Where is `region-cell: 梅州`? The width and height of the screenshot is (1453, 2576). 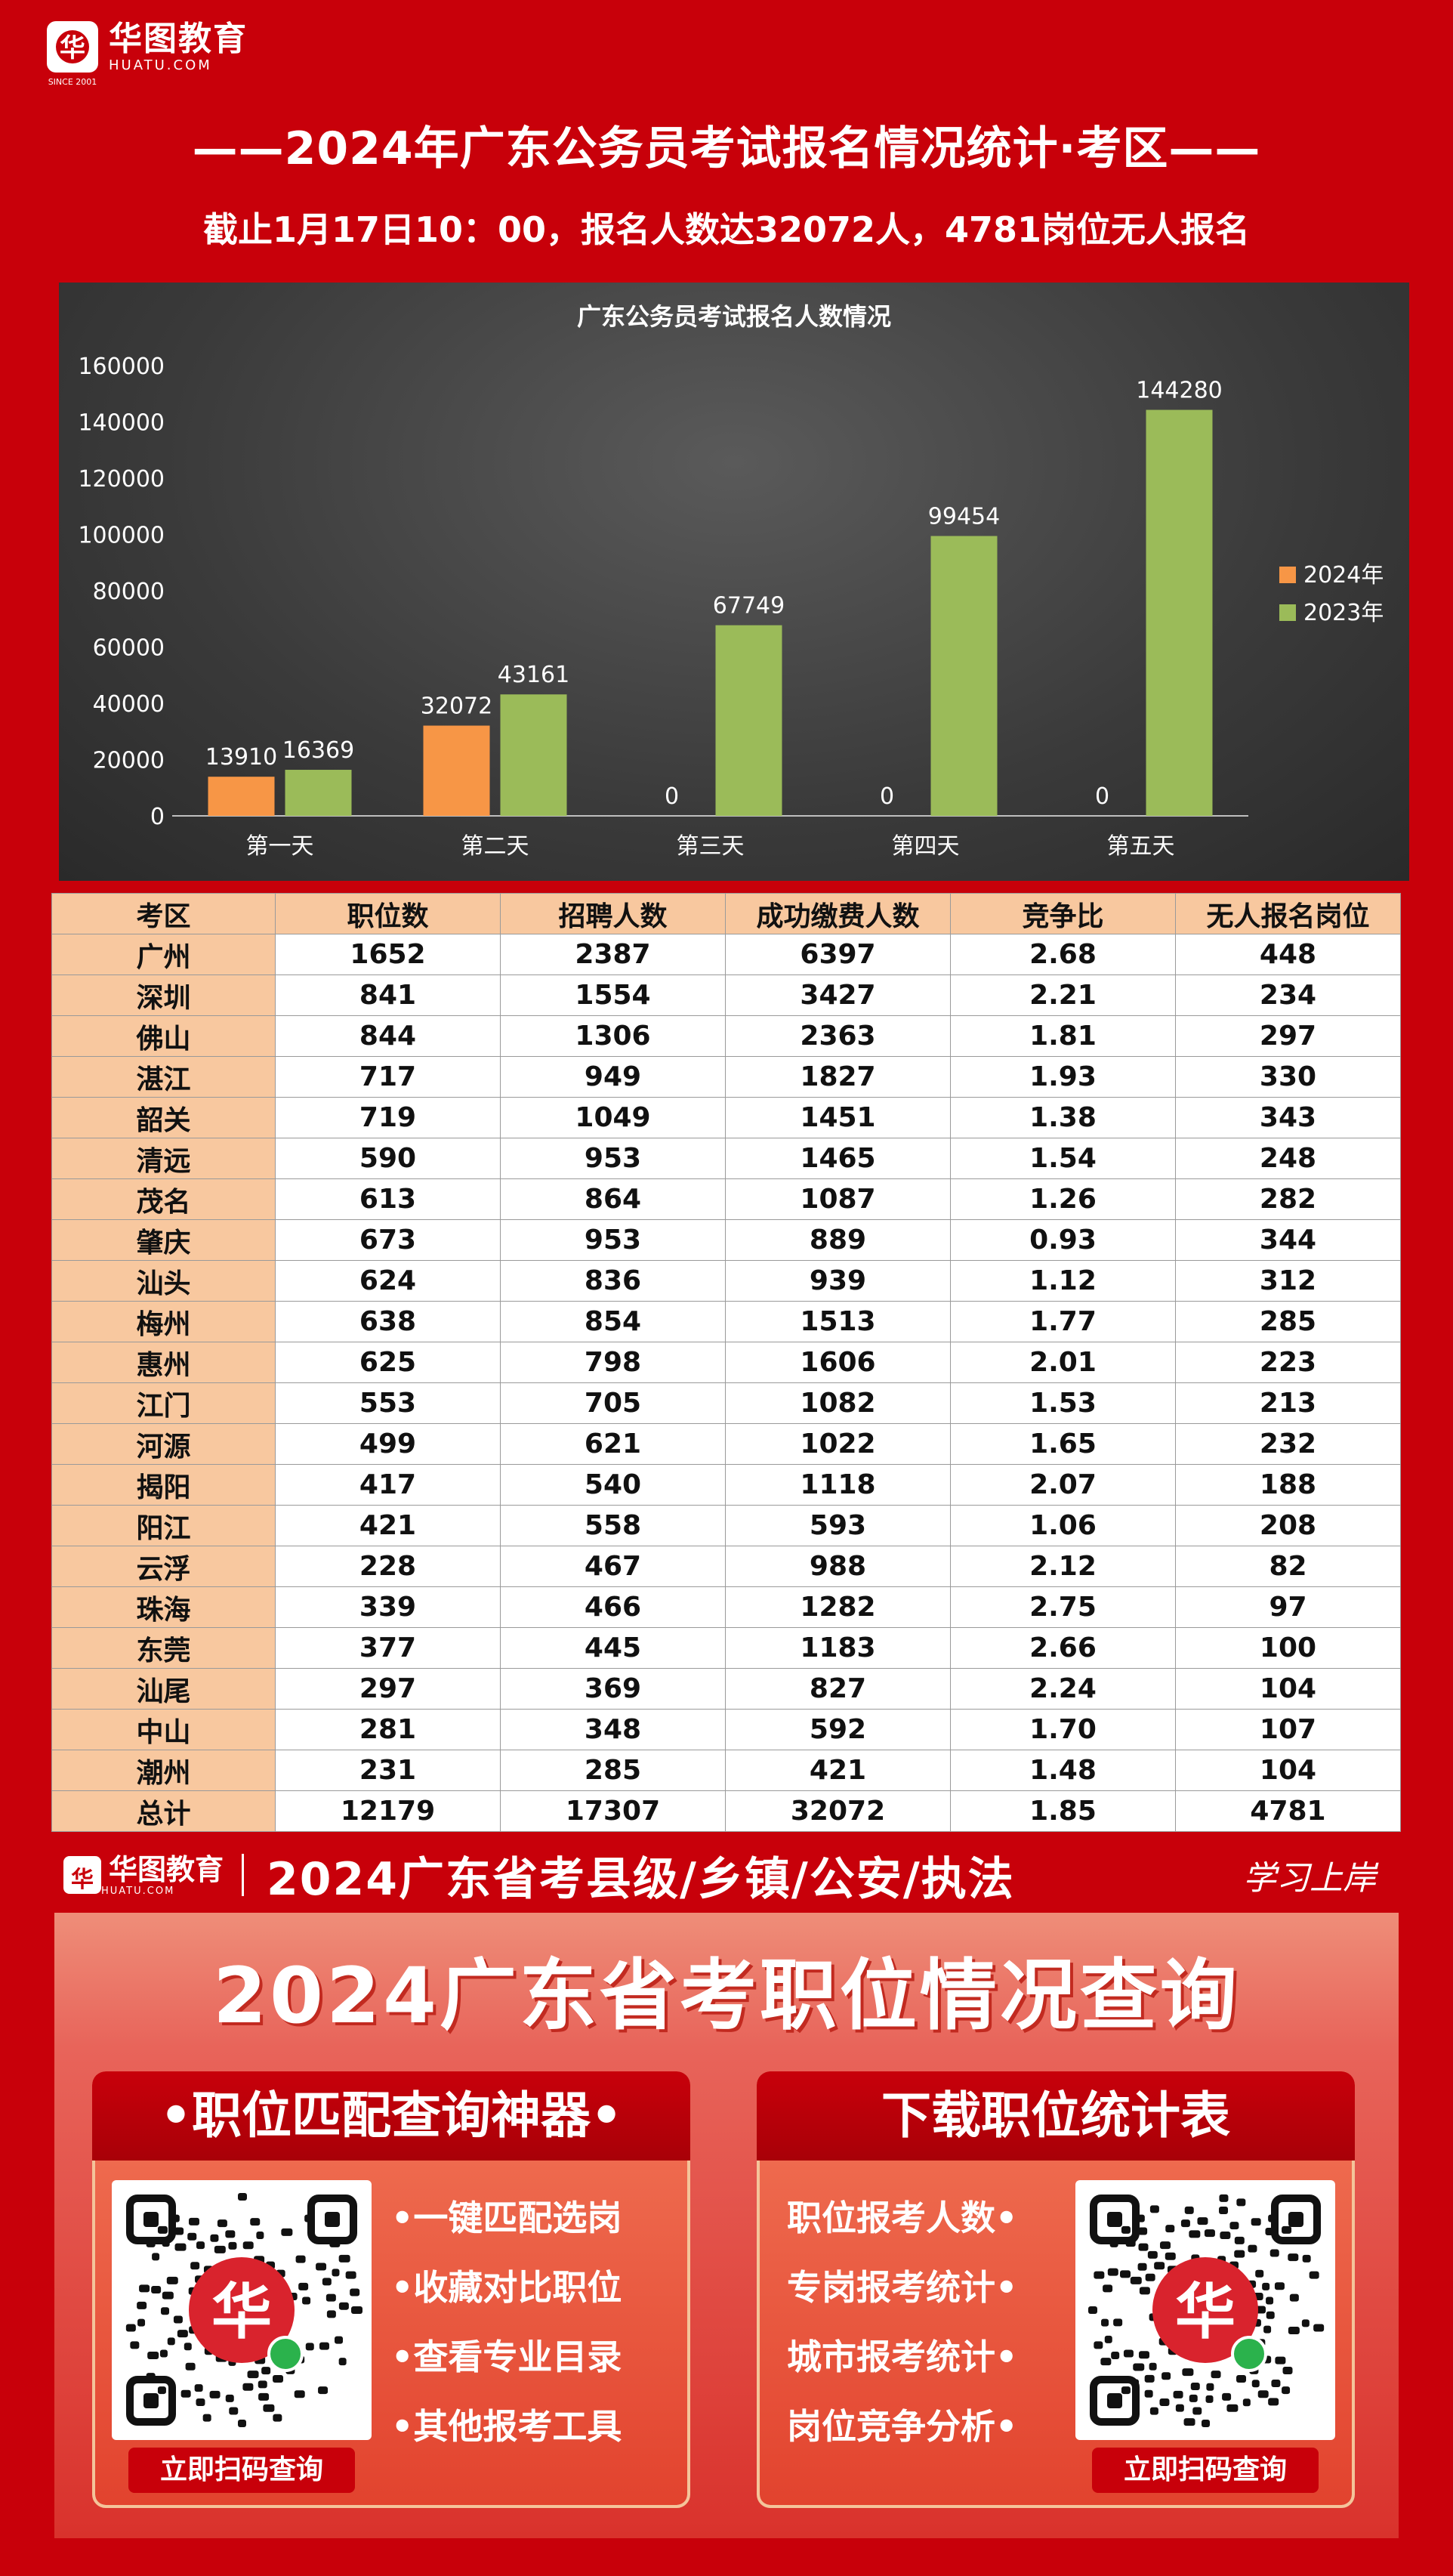
region-cell: 梅州 is located at coordinates (163, 1321).